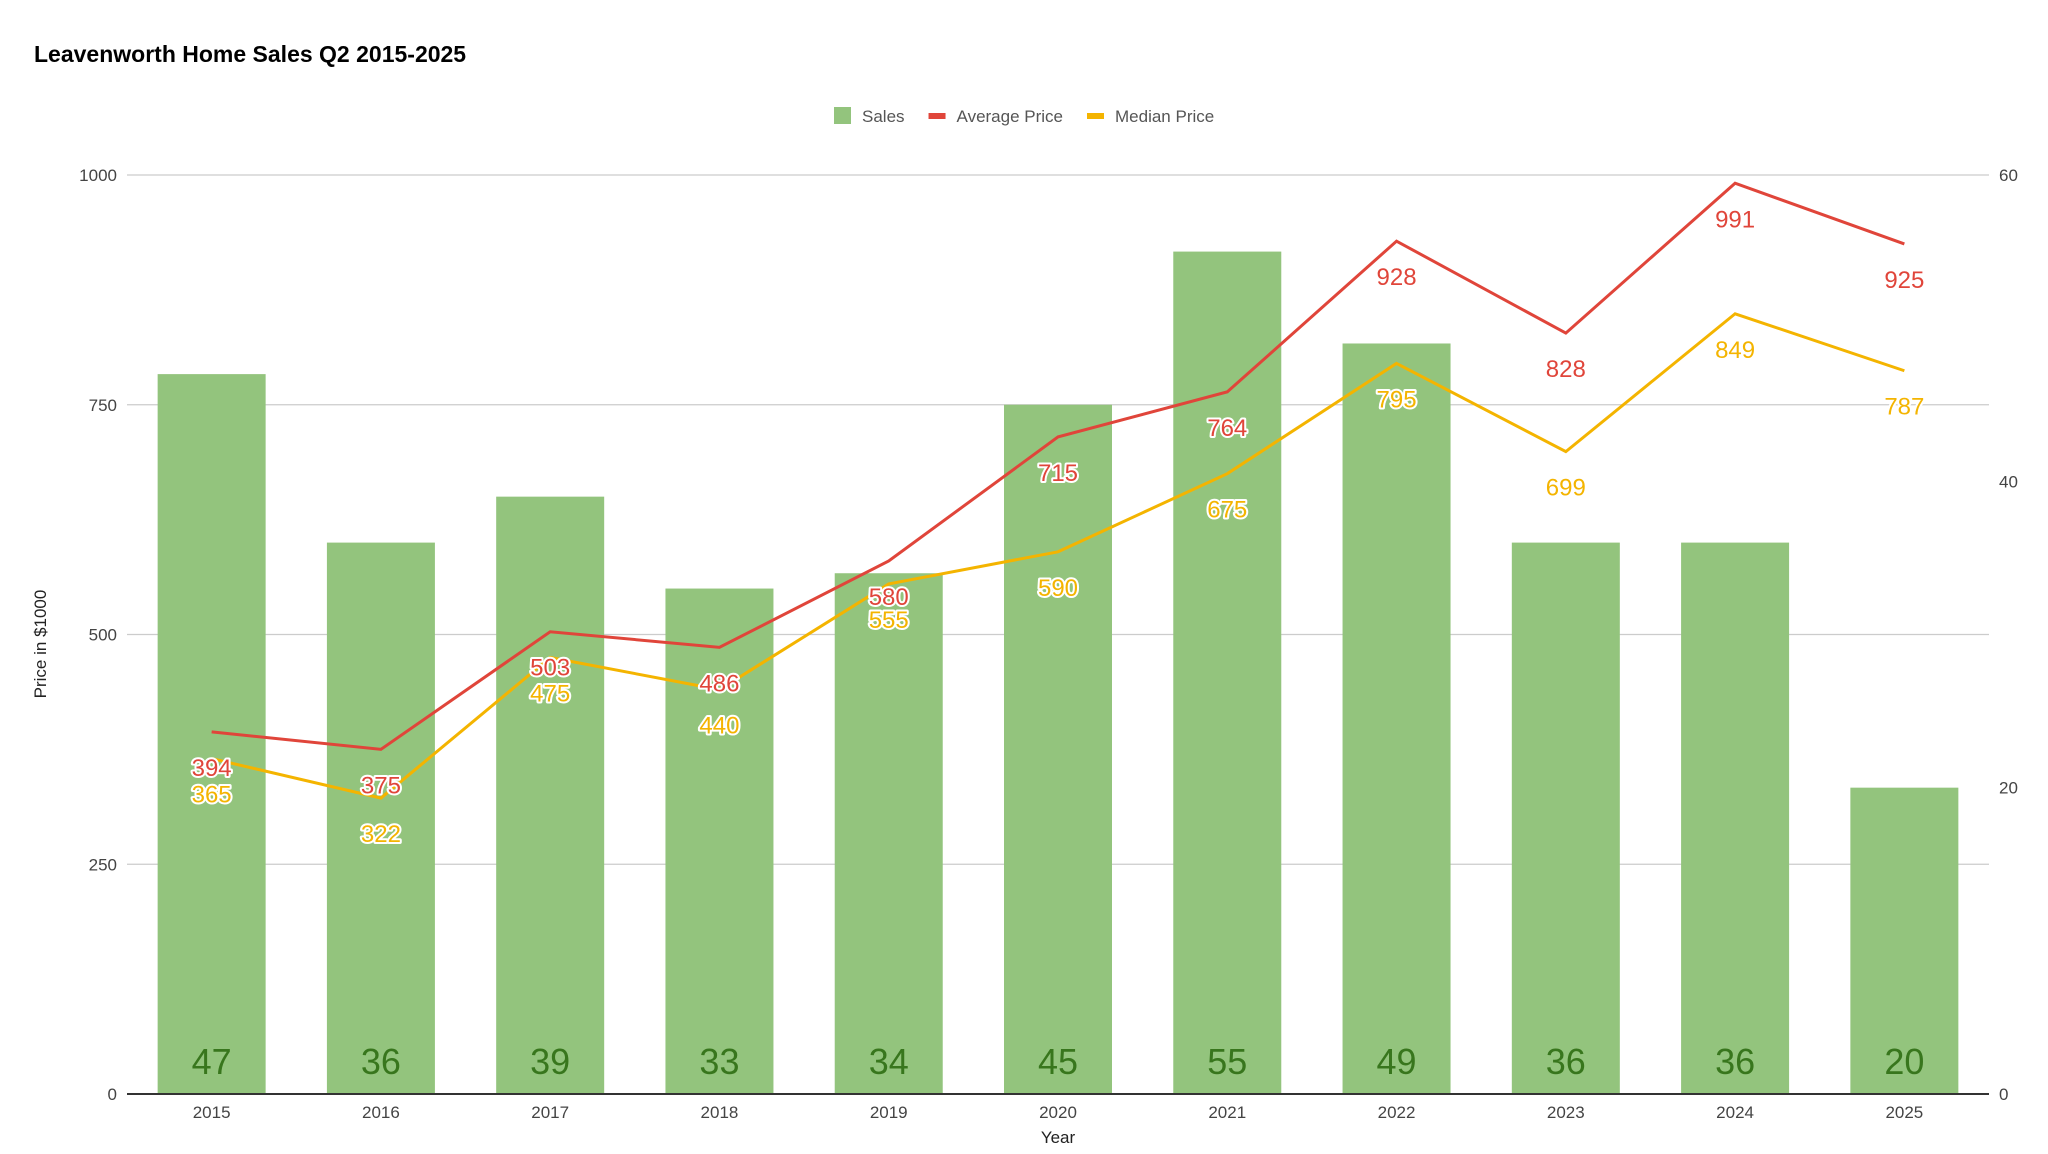 The image size is (2048, 1154). What do you see at coordinates (1058, 588) in the screenshot?
I see `line-point-label: 590` at bounding box center [1058, 588].